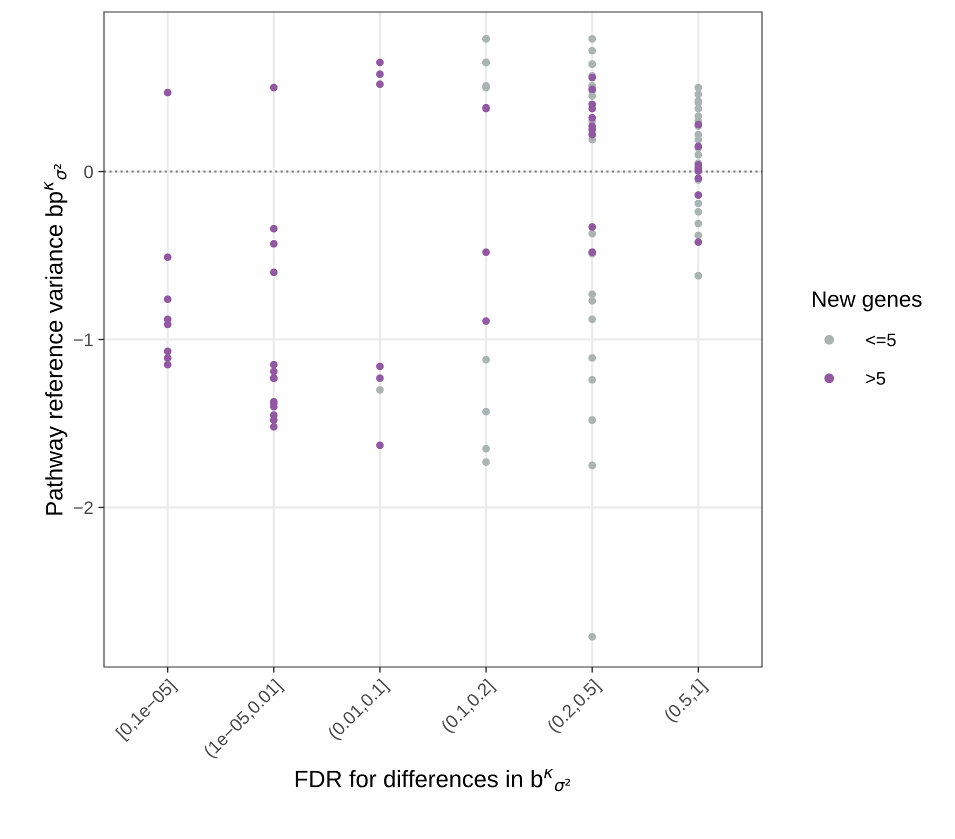 This screenshot has height=839, width=955. I want to click on y-tick-label: −1, so click(83, 340).